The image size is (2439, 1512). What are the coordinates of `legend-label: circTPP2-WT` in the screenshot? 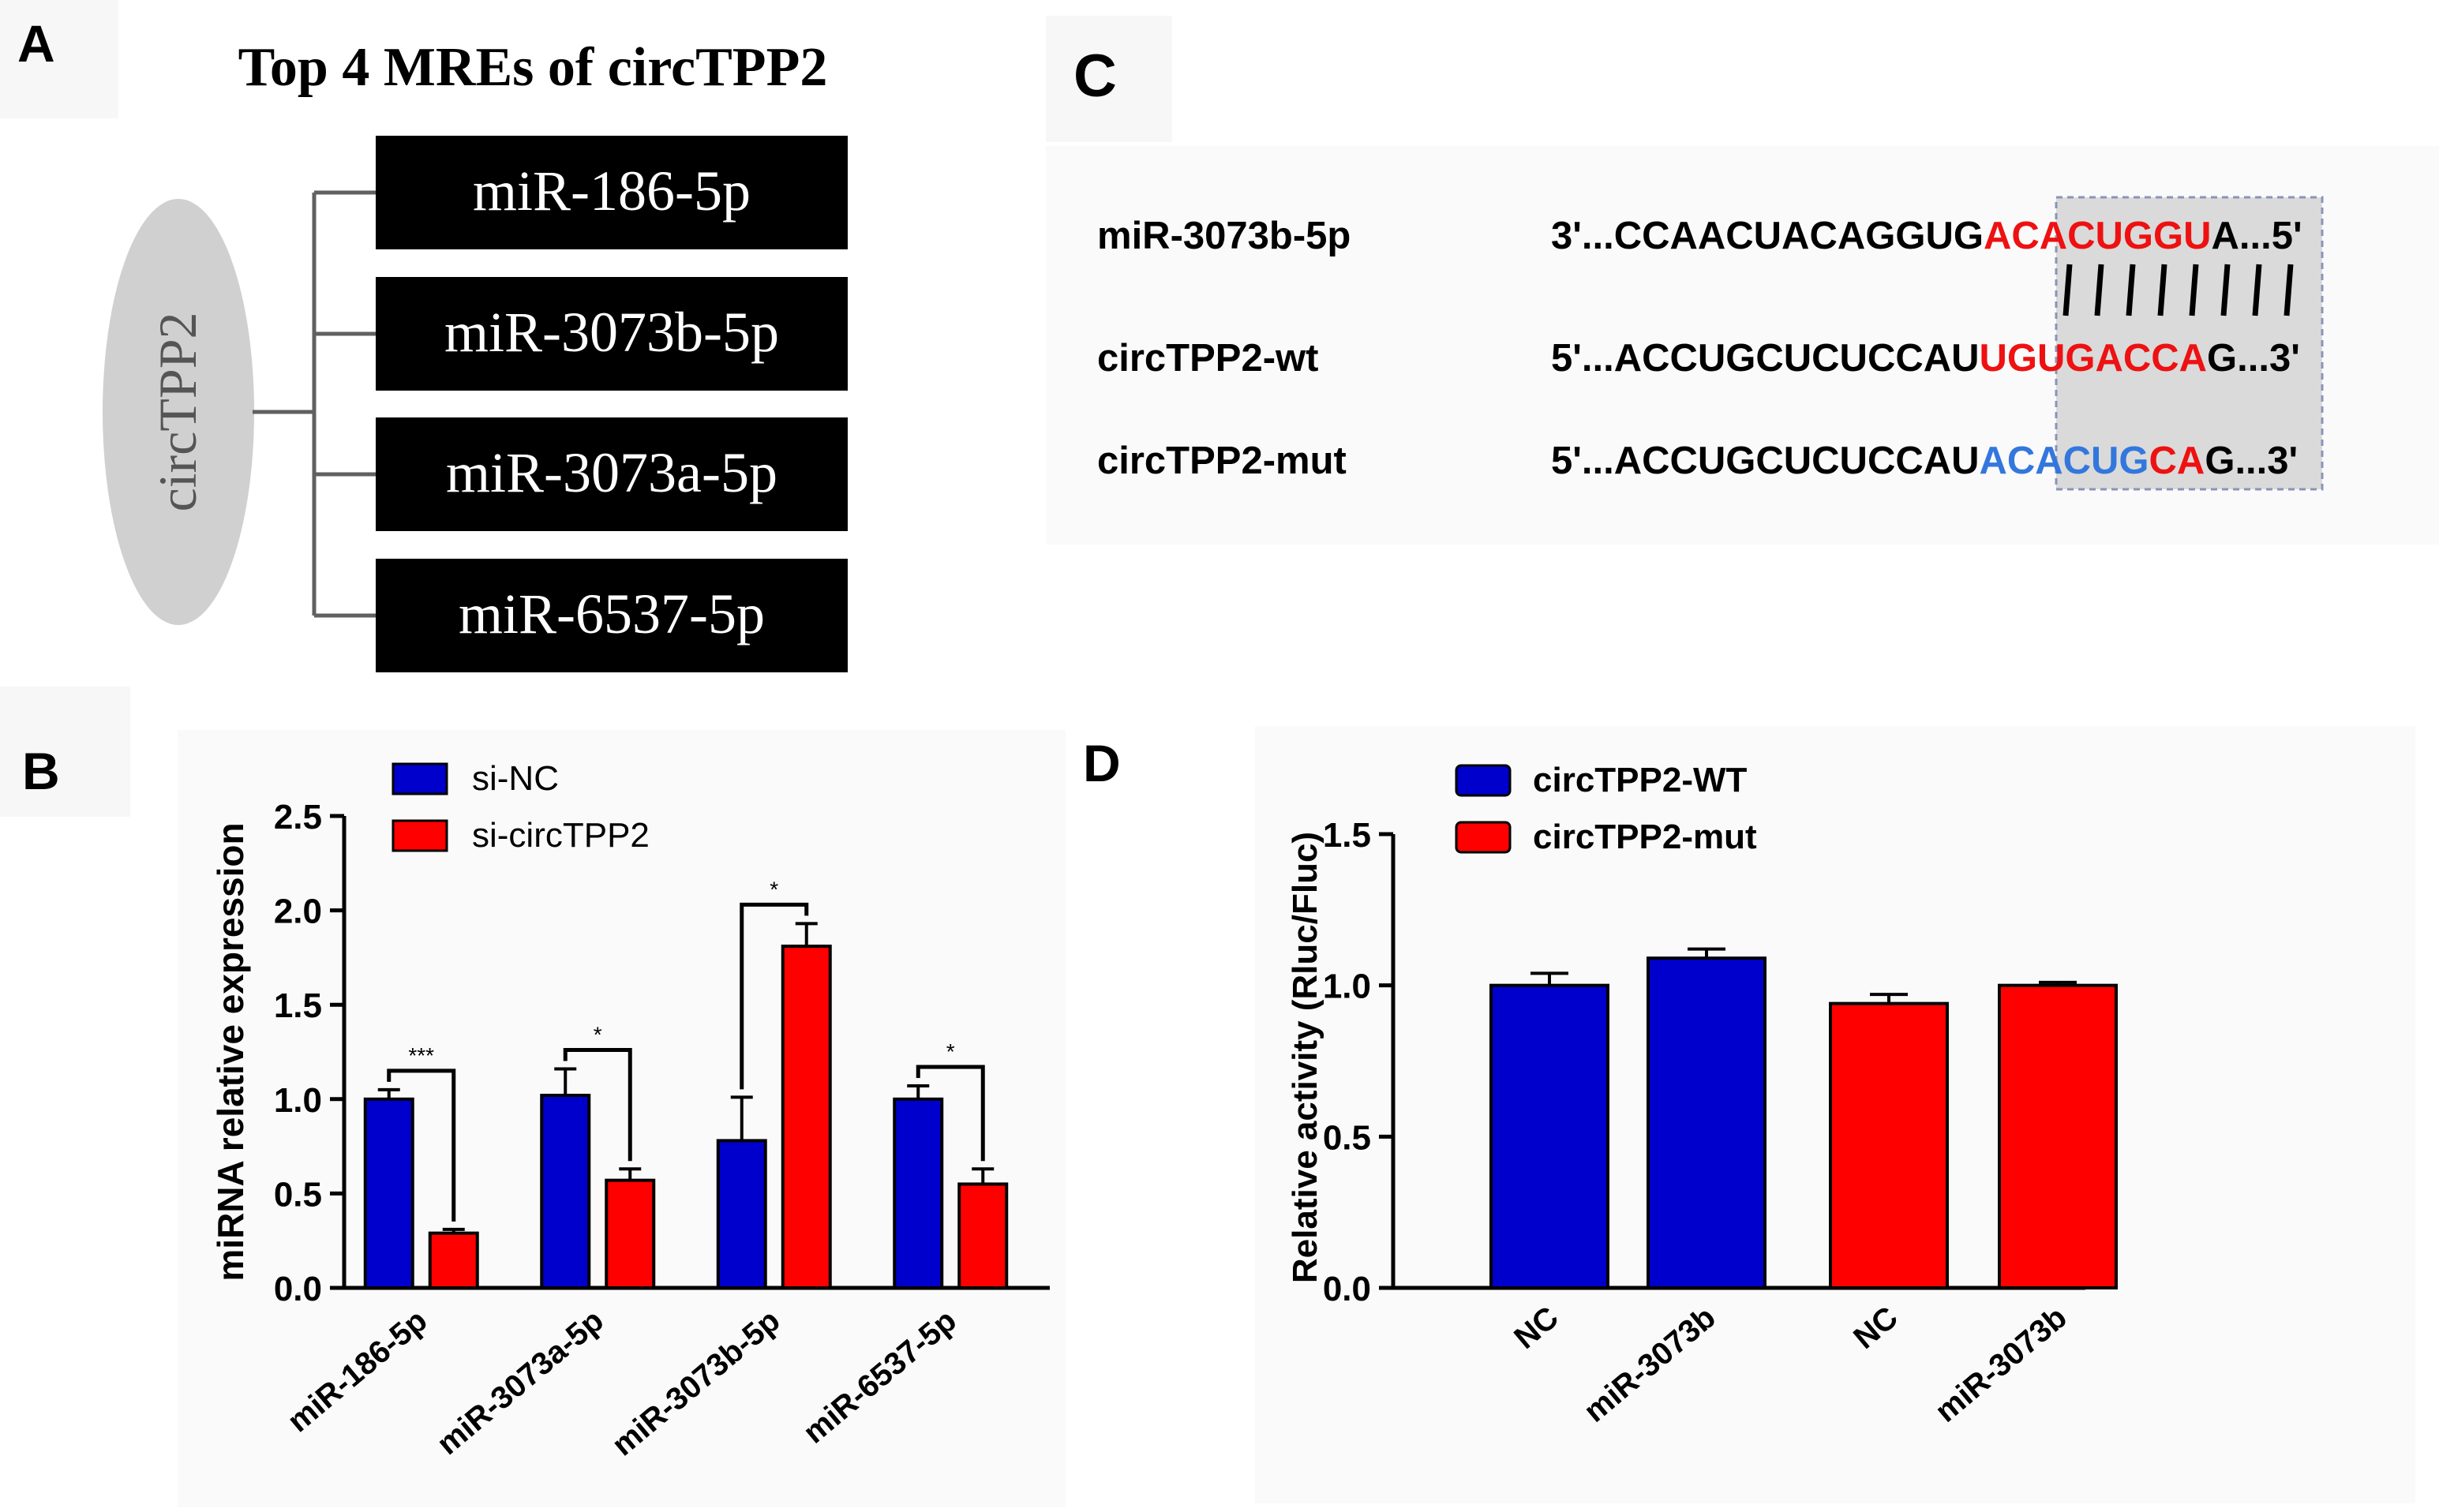 It's located at (1640, 780).